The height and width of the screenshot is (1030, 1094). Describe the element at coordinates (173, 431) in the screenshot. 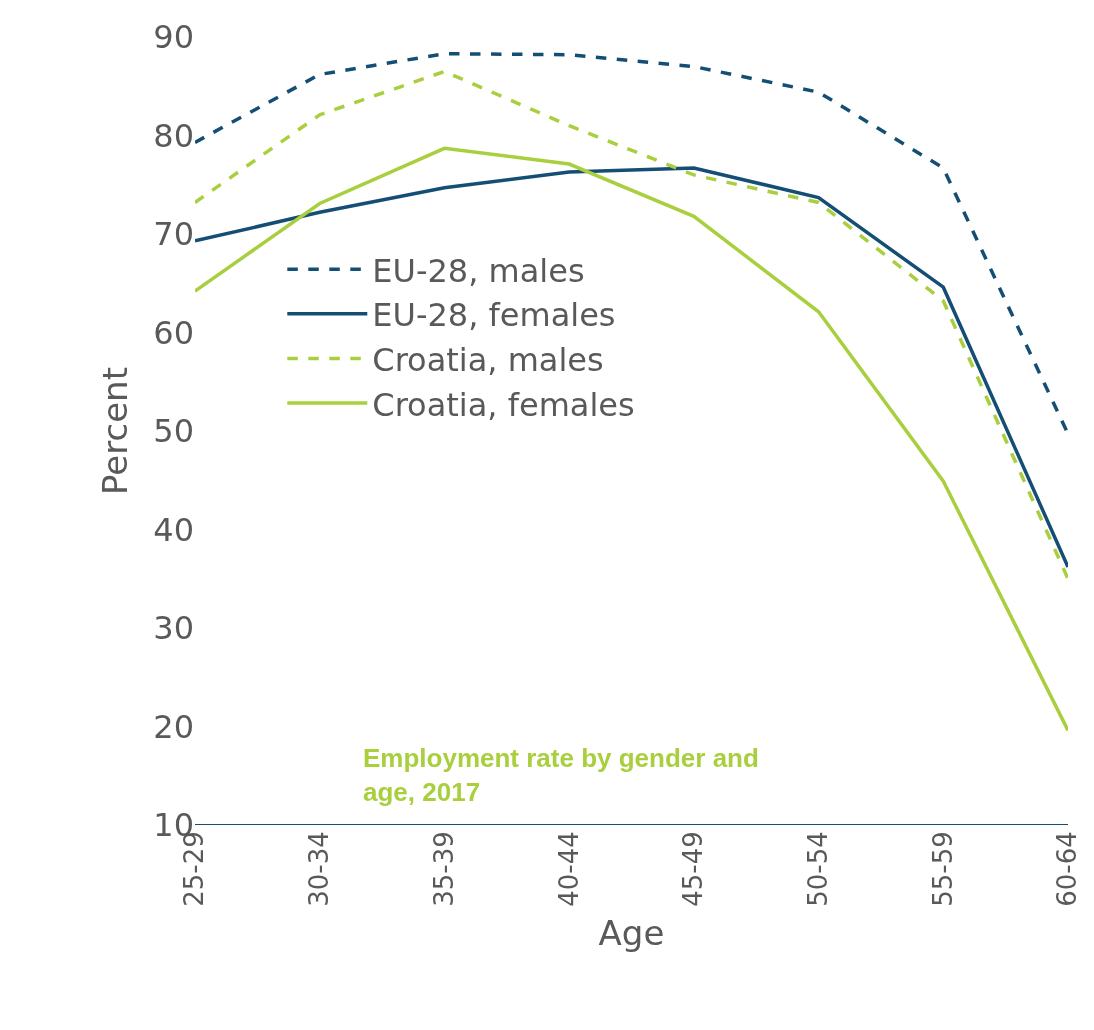

I see `y-tick-label: 50` at that location.